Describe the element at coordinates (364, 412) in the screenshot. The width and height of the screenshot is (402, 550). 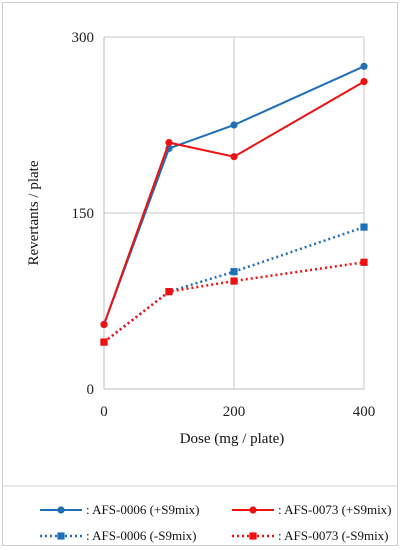
I see `x-tick-label: 400` at that location.